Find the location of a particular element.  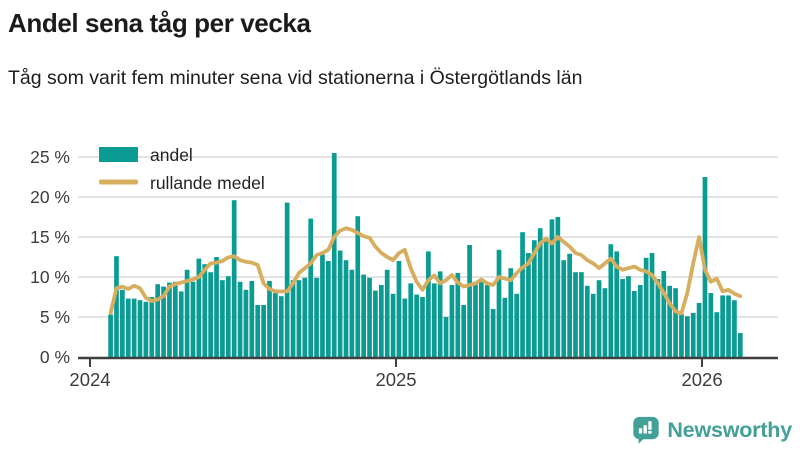

legend-label-andel: andel is located at coordinates (171, 155).